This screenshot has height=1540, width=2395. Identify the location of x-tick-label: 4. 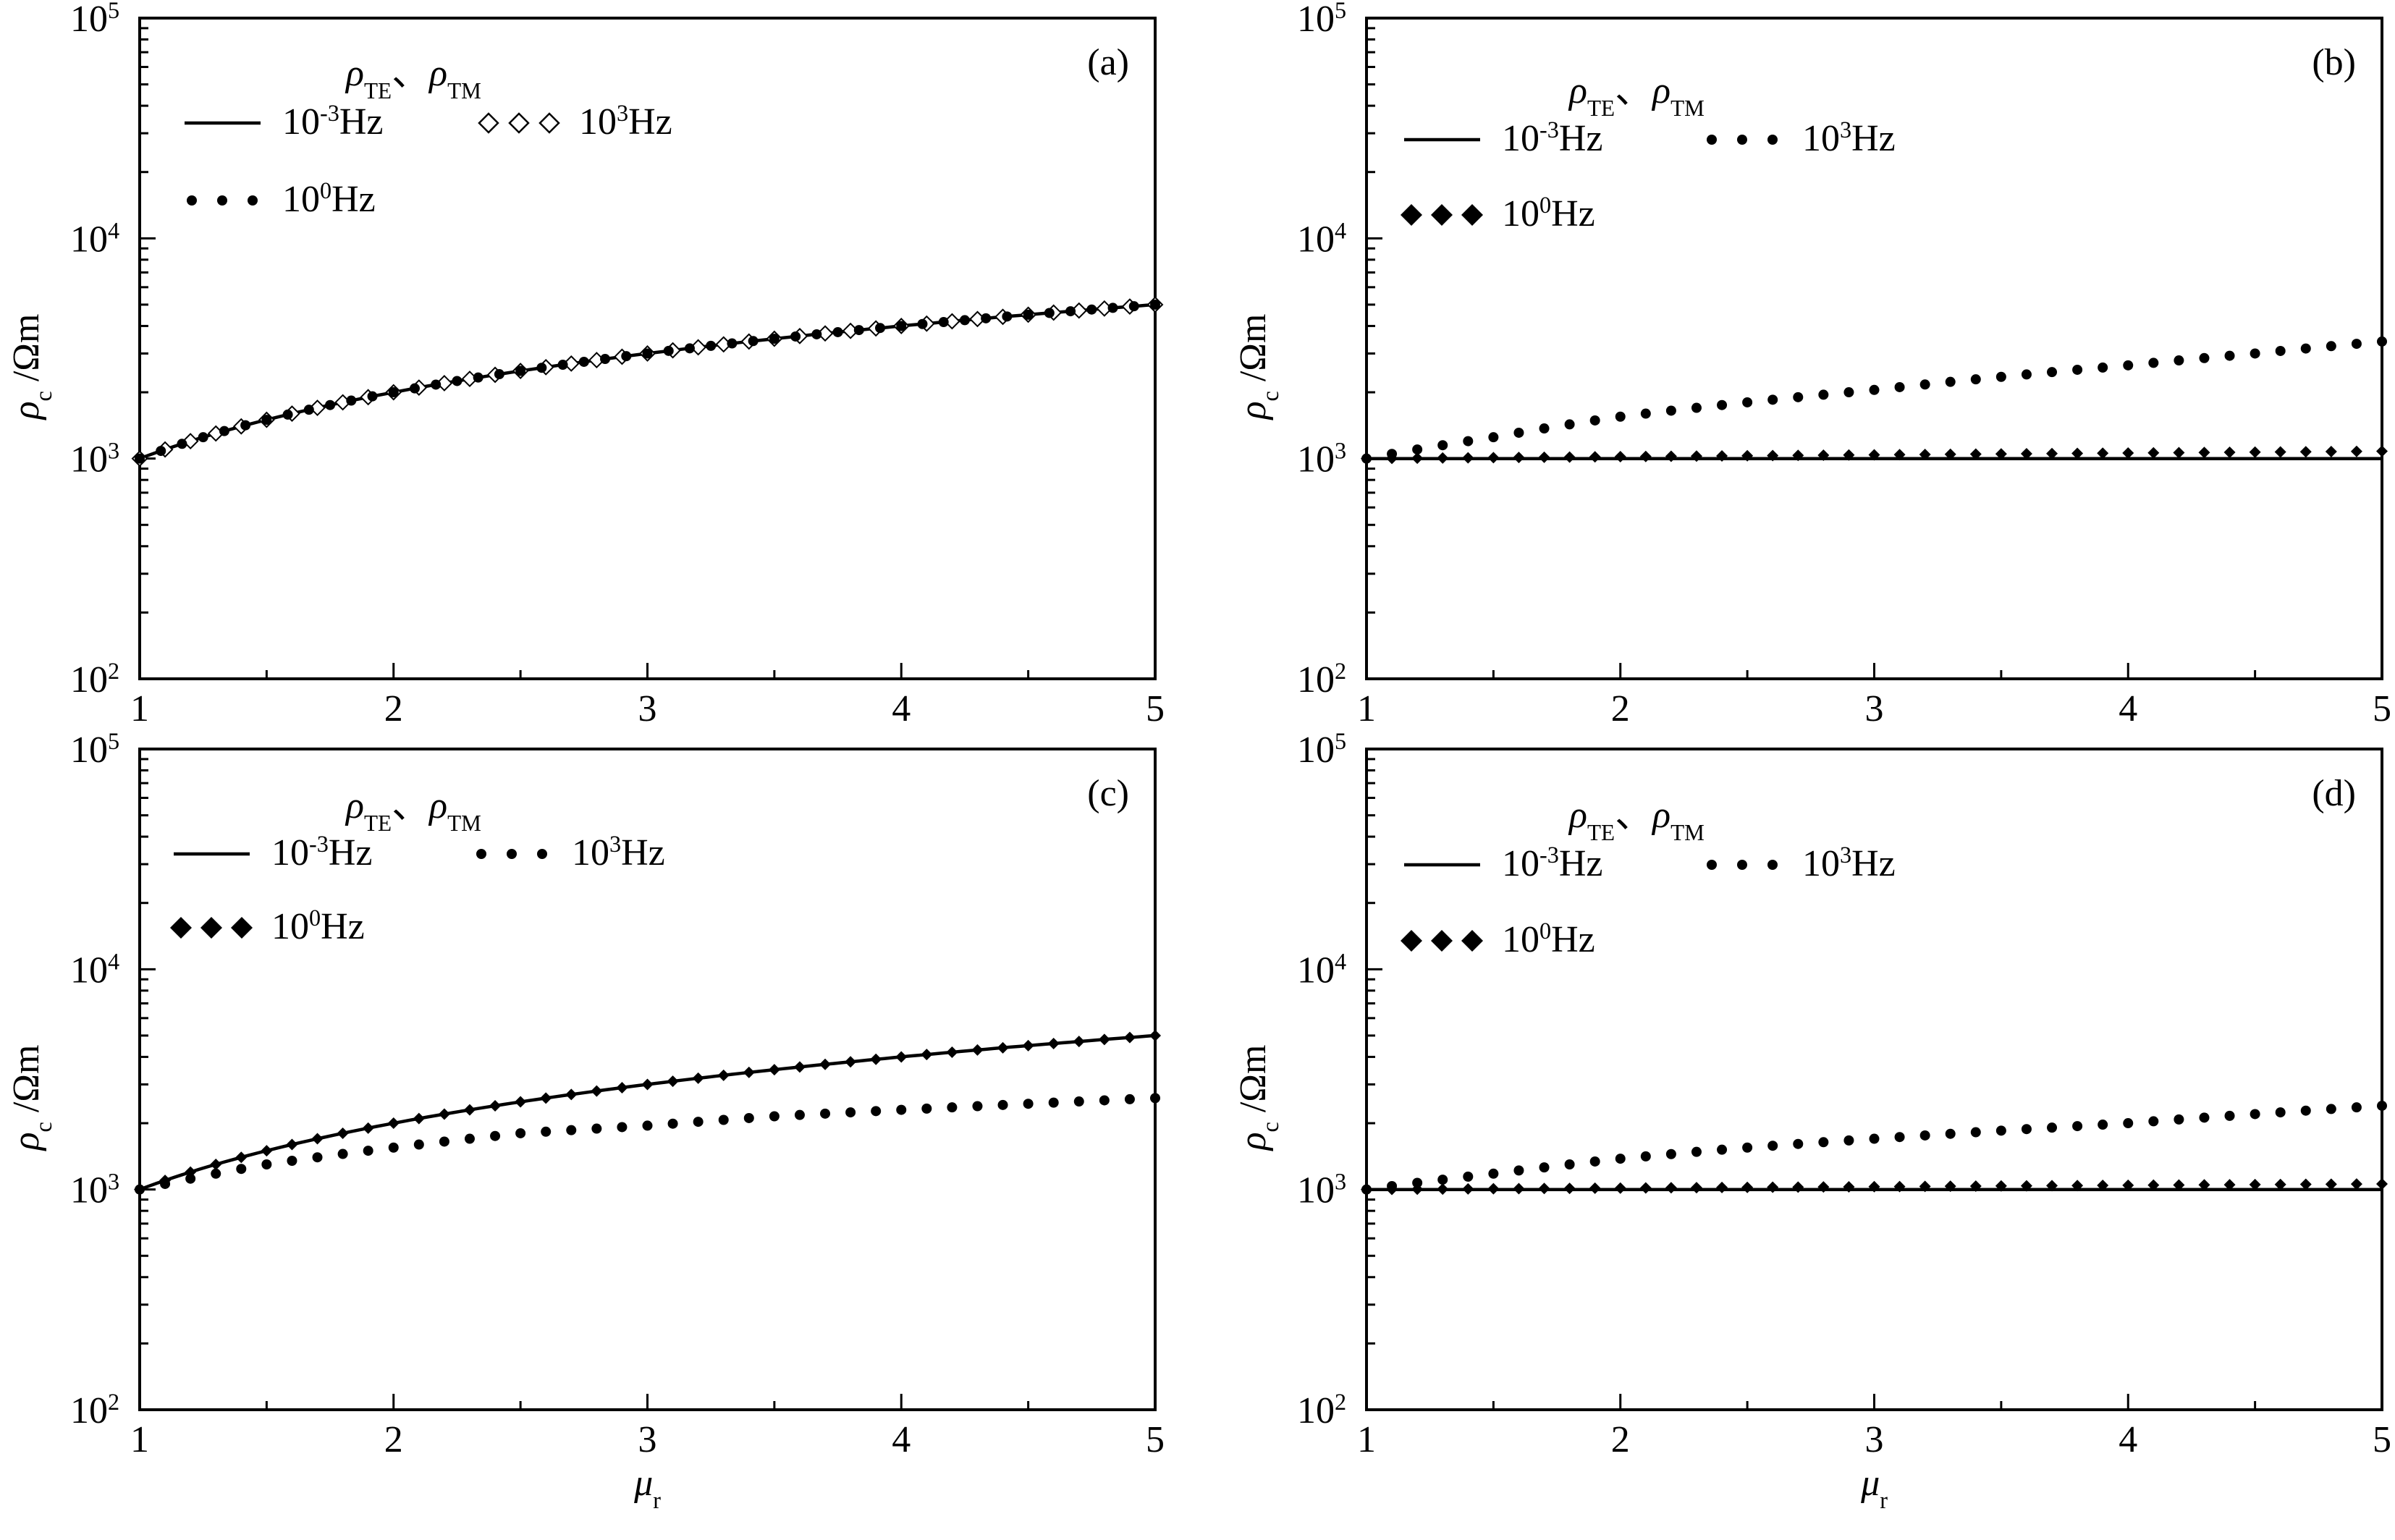
(901, 708).